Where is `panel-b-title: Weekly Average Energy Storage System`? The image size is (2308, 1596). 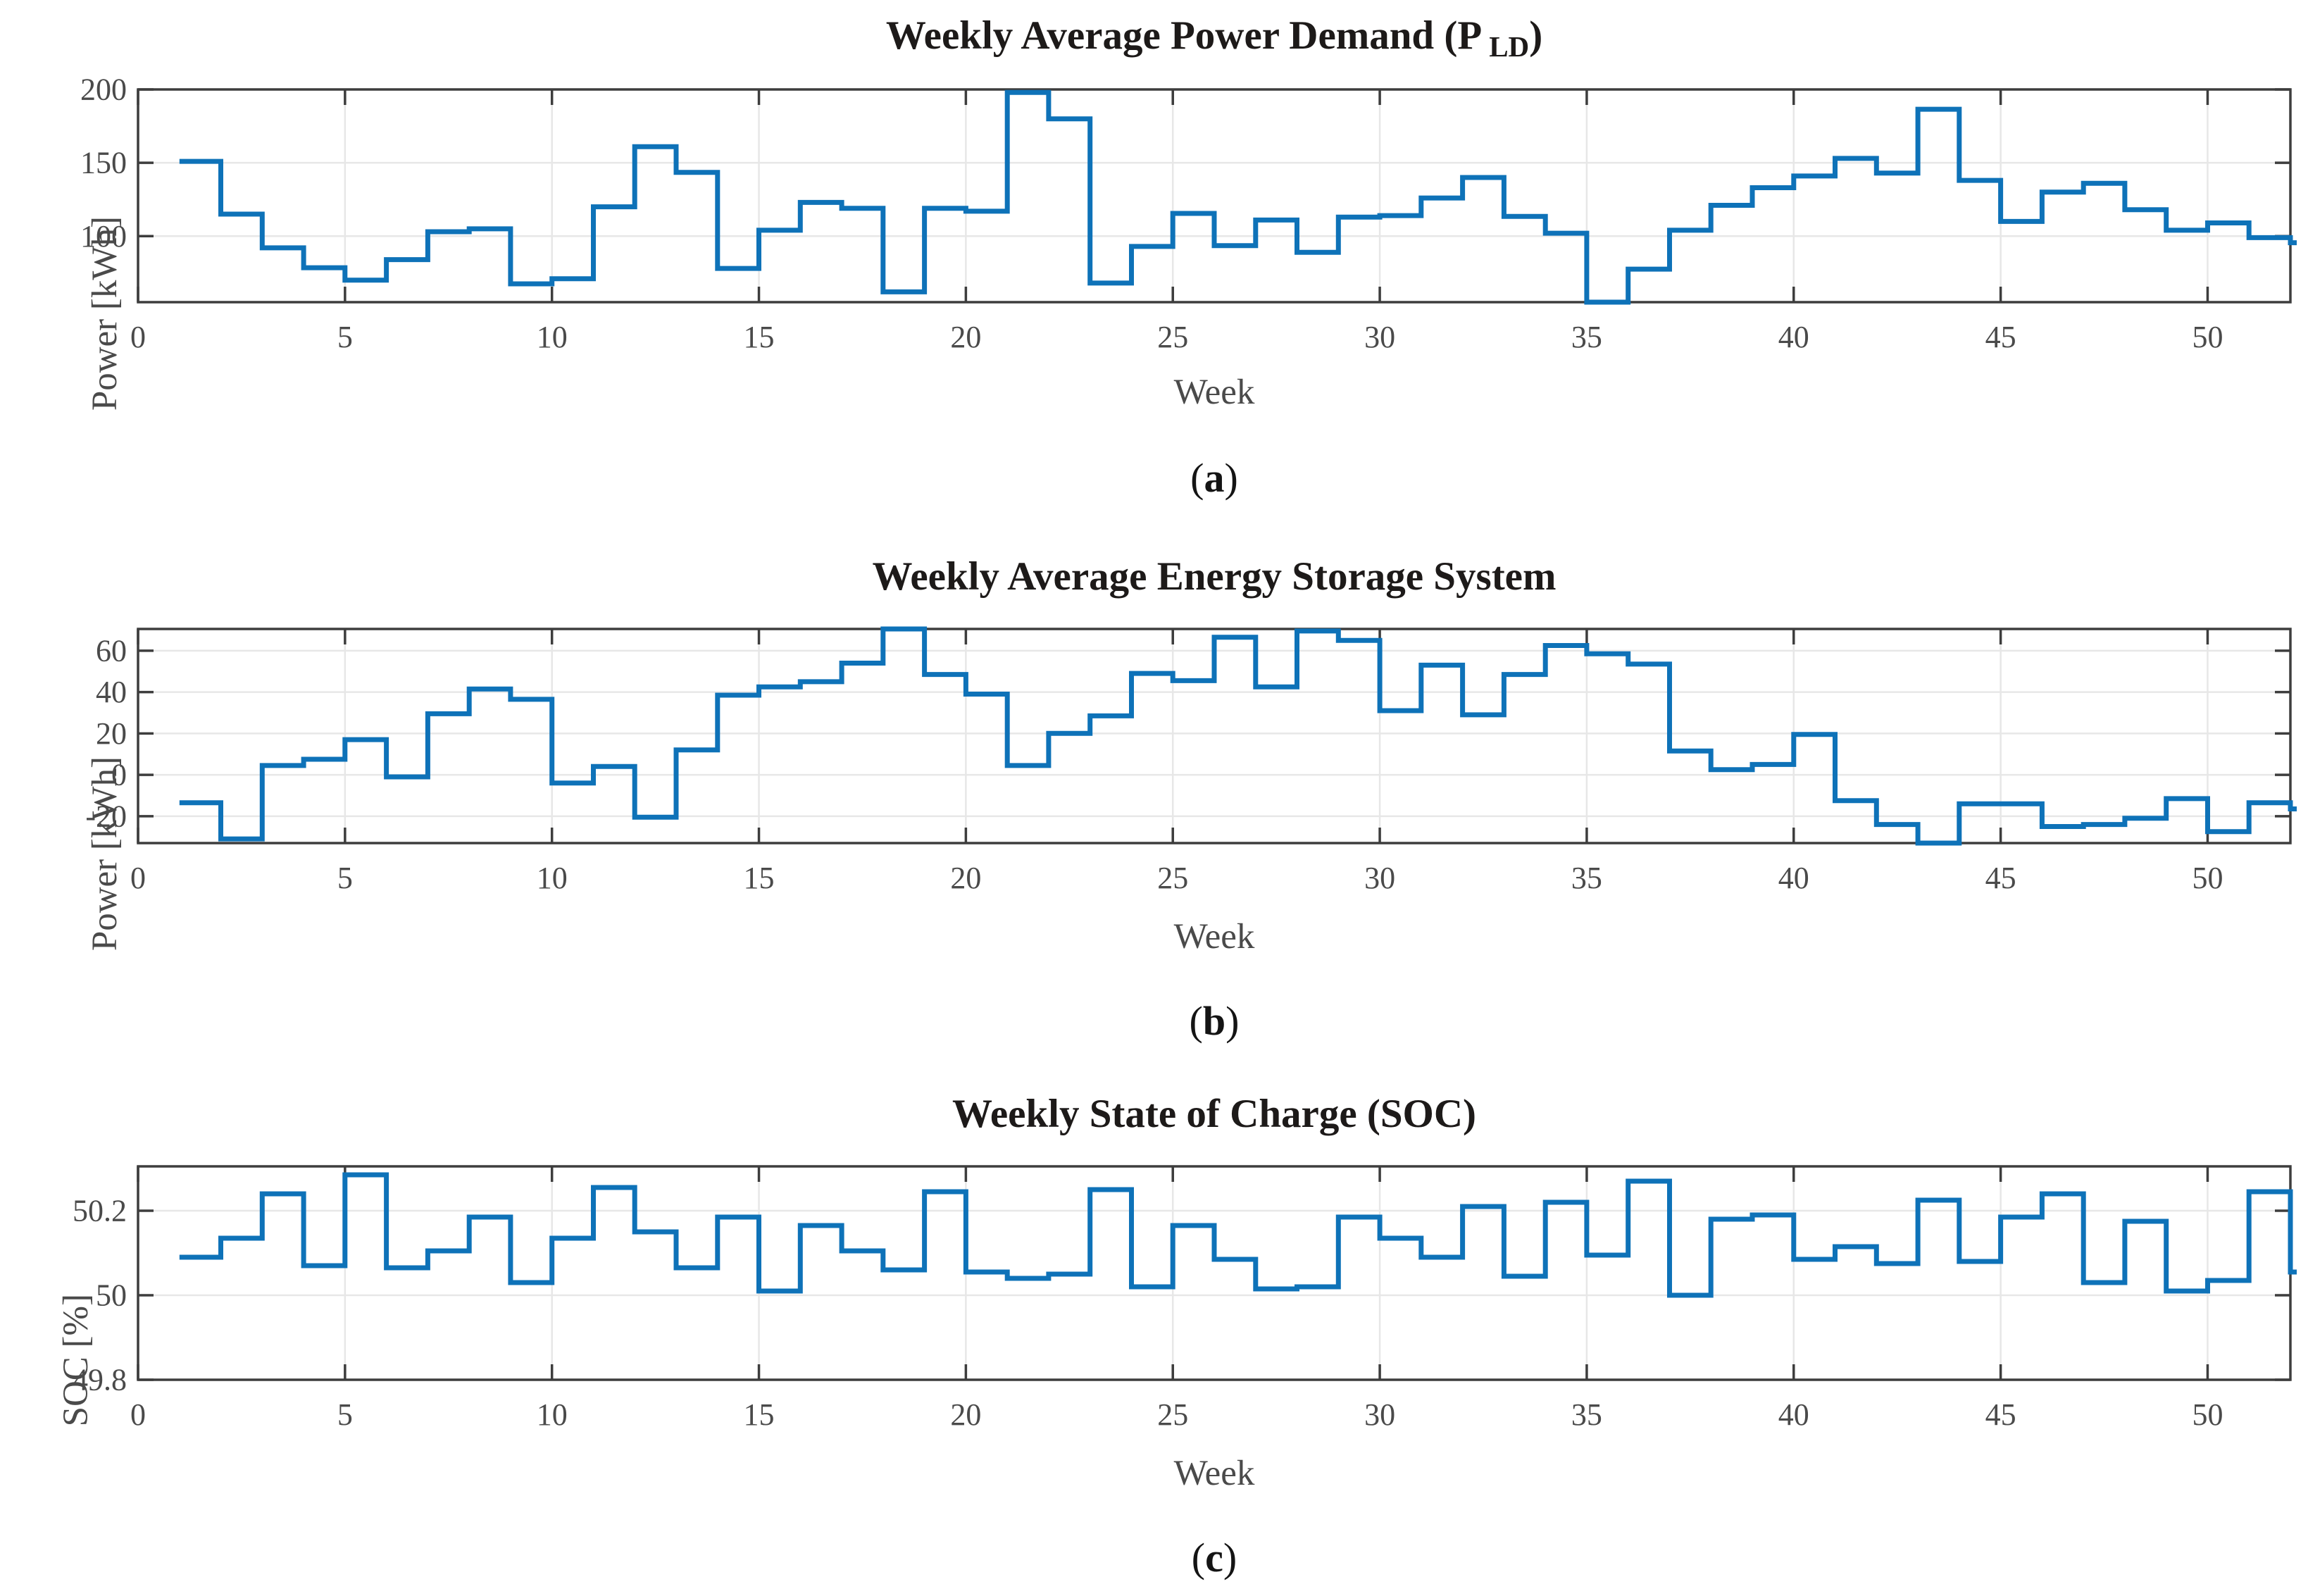
panel-b-title: Weekly Average Energy Storage System is located at coordinates (1214, 579).